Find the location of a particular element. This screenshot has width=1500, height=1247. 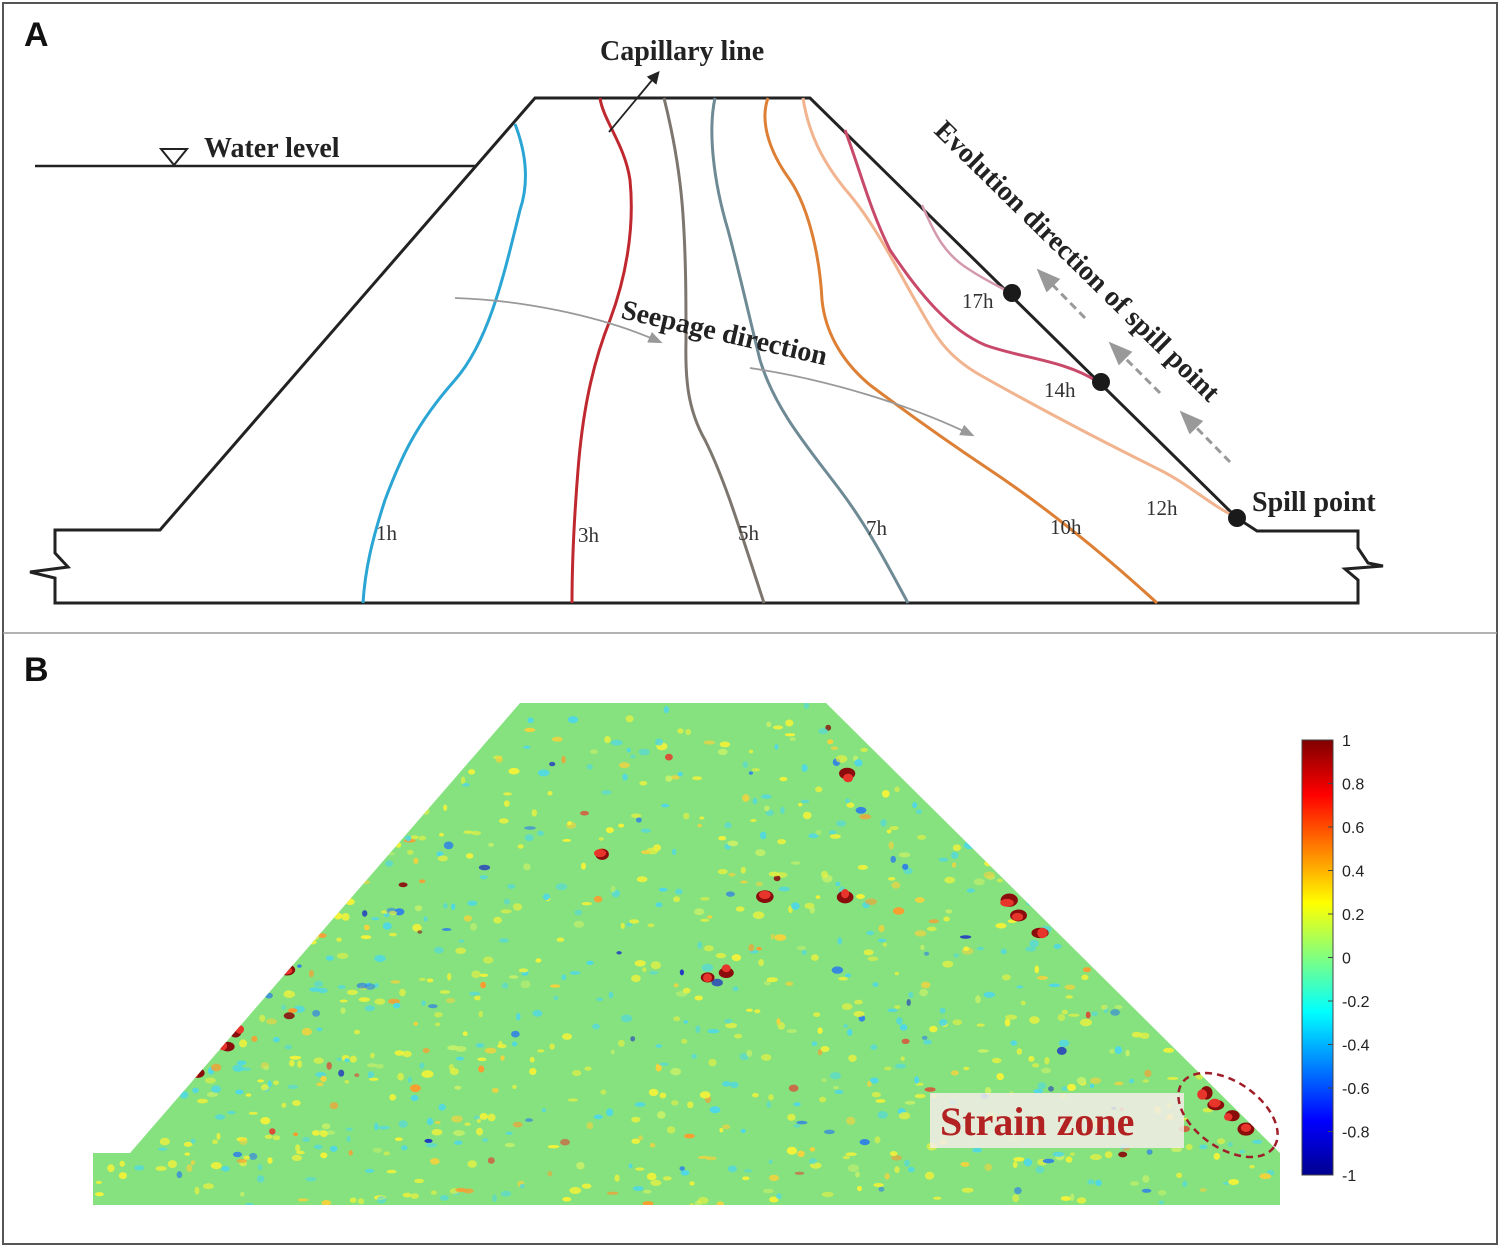

seepage-label-12h: 12h is located at coordinates (1162, 508).